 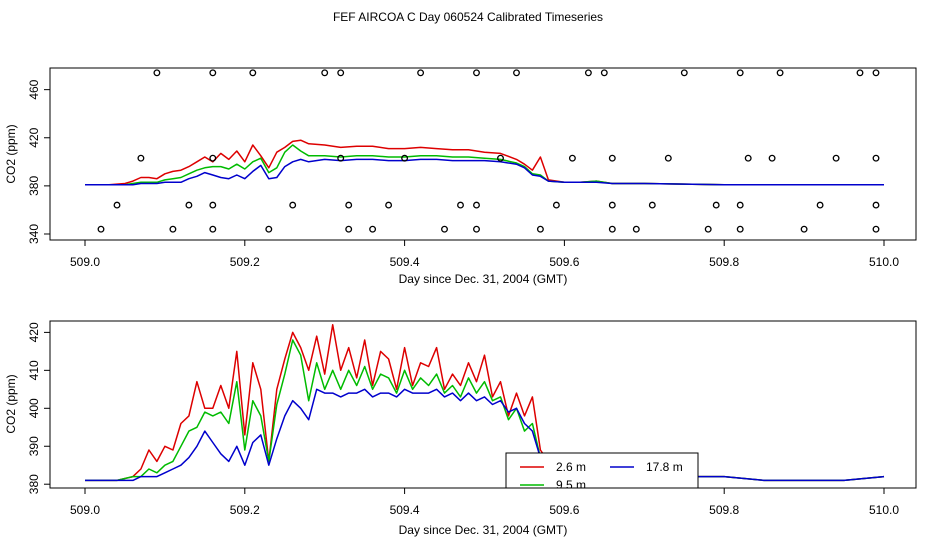 What do you see at coordinates (34, 89) in the screenshot?
I see `y-tick-label: 460` at bounding box center [34, 89].